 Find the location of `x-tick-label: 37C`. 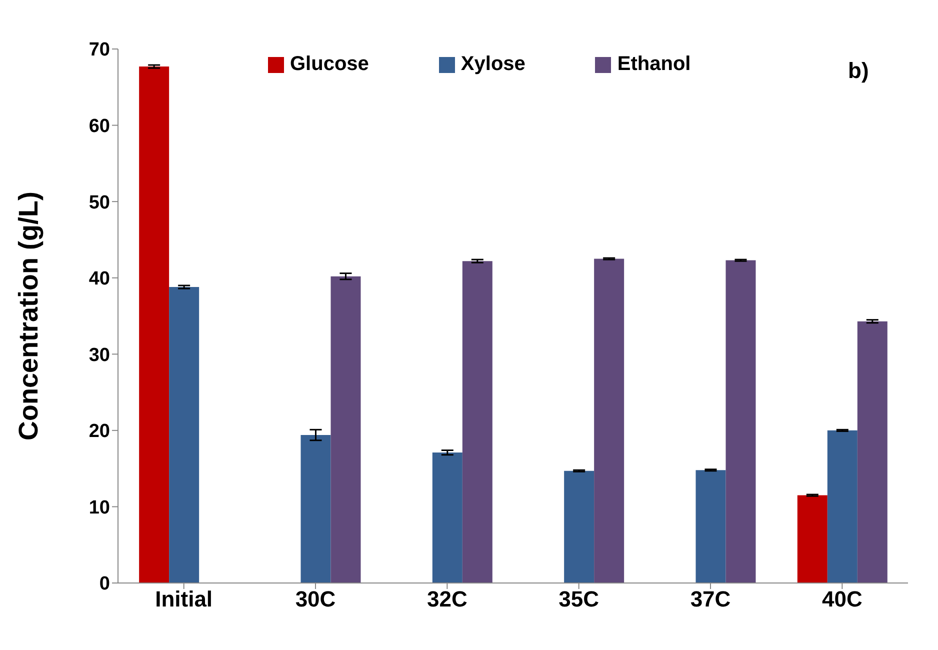

x-tick-label: 37C is located at coordinates (710, 599).